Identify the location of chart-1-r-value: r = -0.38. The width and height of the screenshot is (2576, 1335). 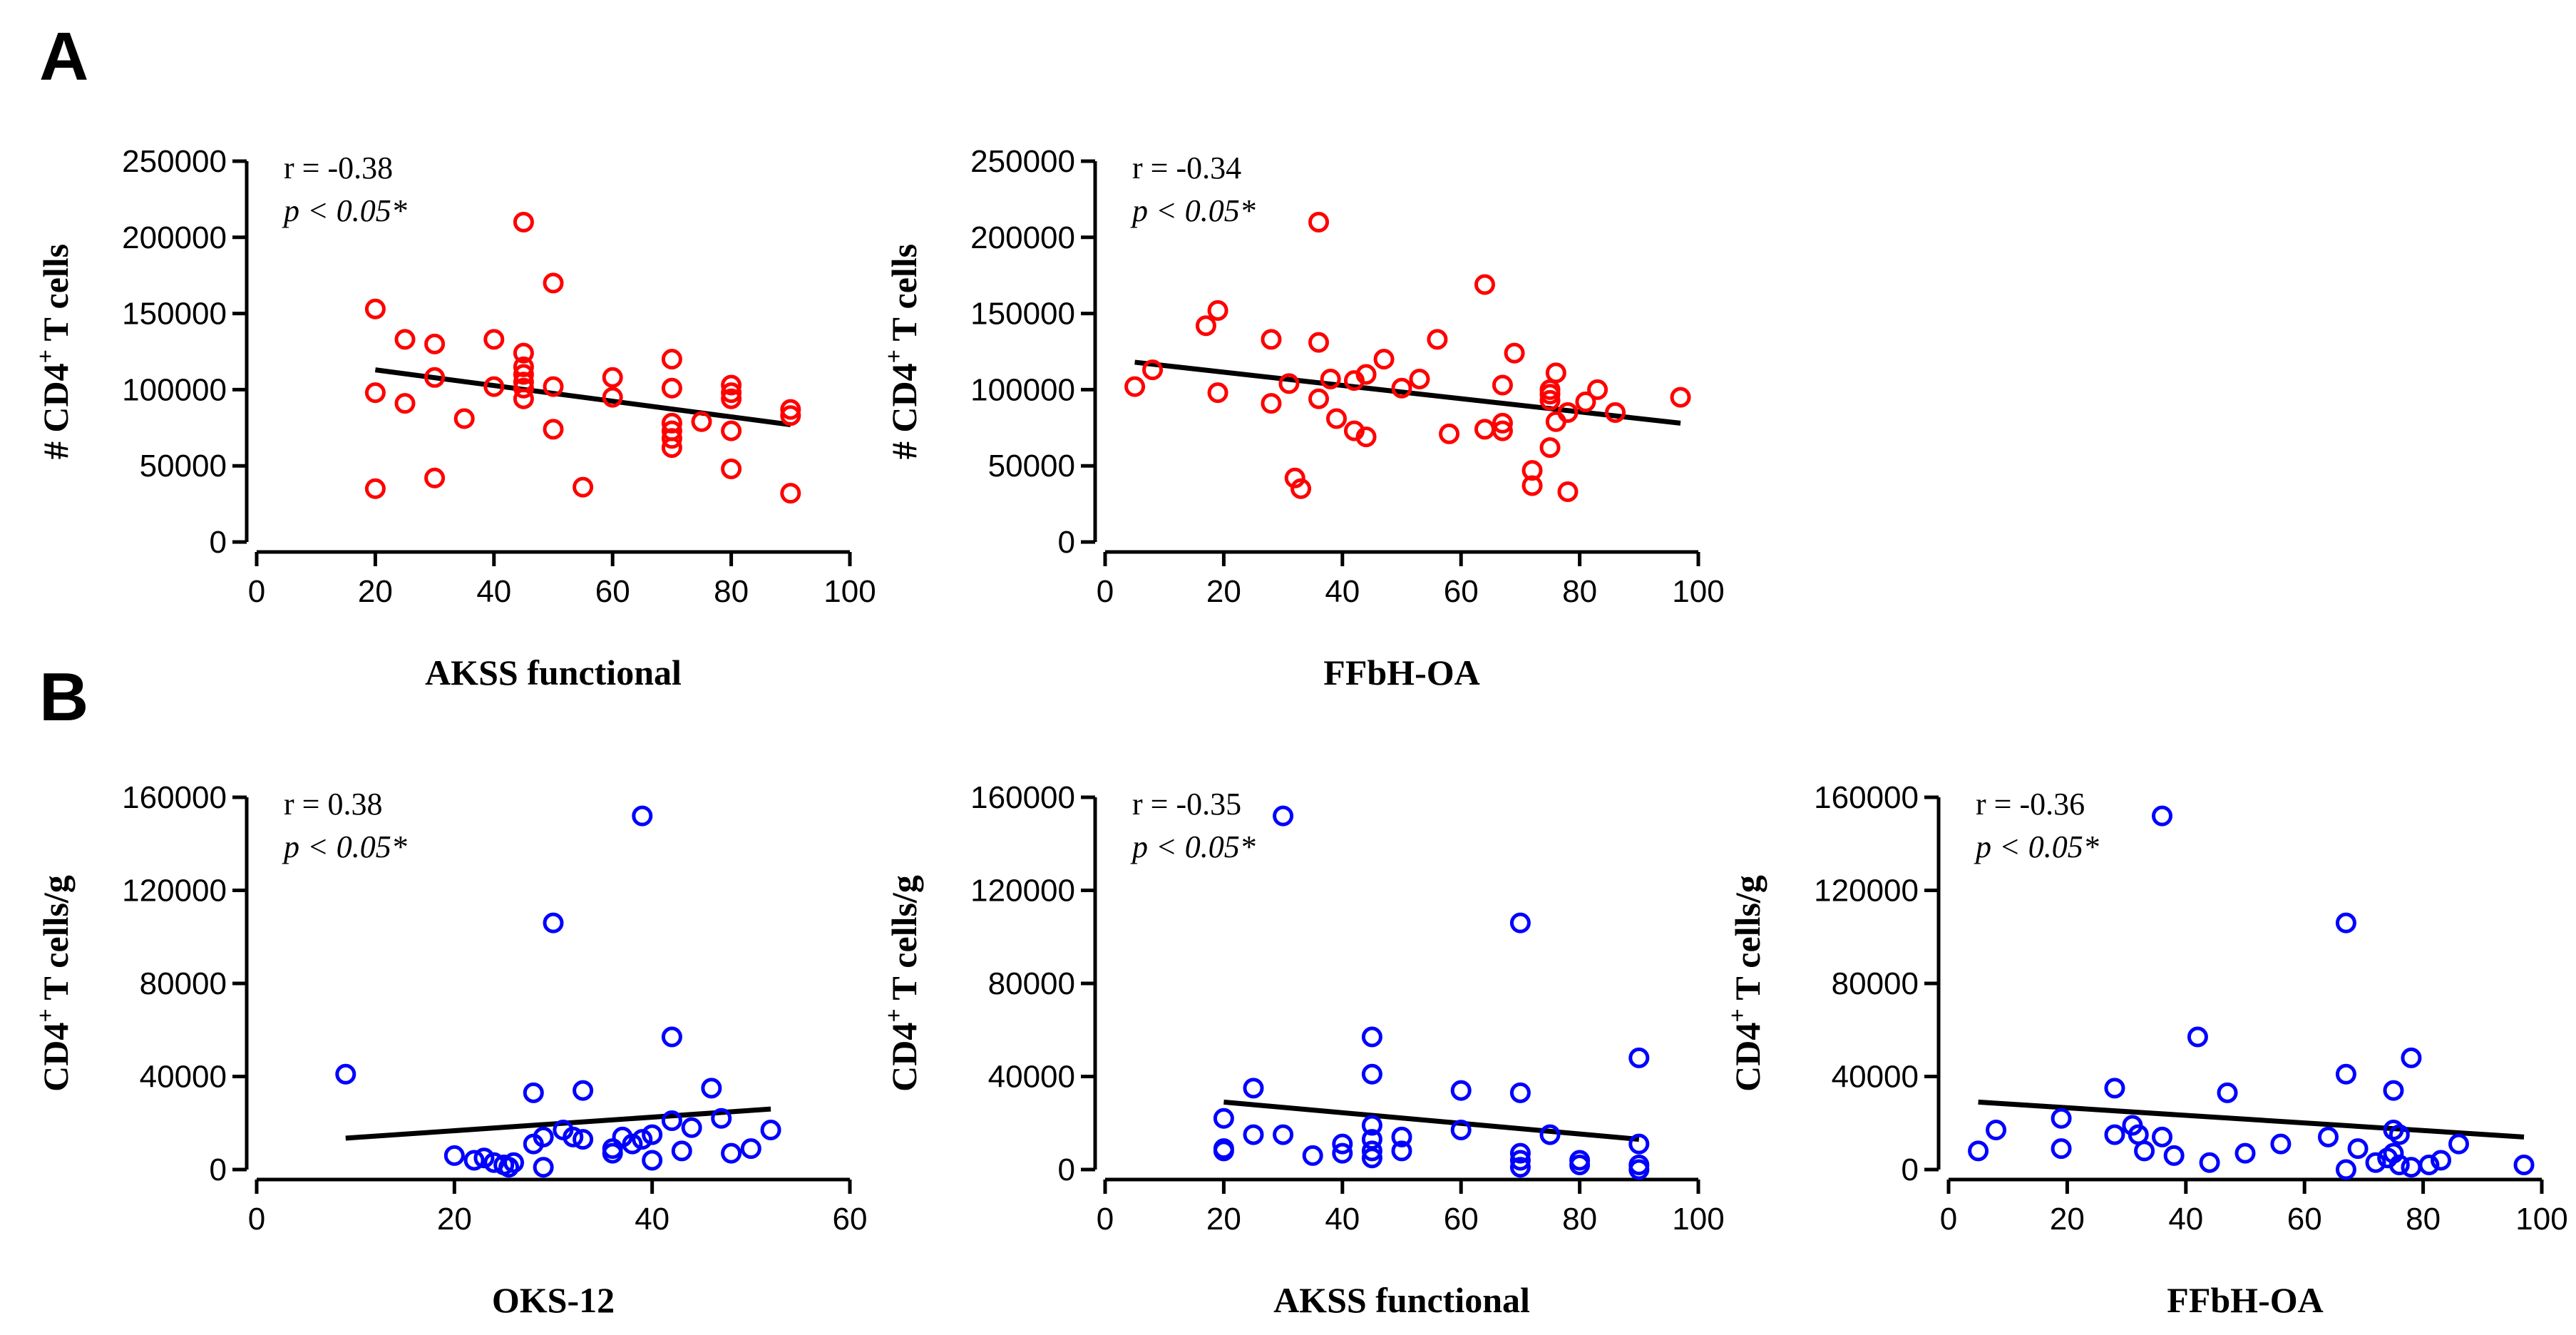
(338, 167).